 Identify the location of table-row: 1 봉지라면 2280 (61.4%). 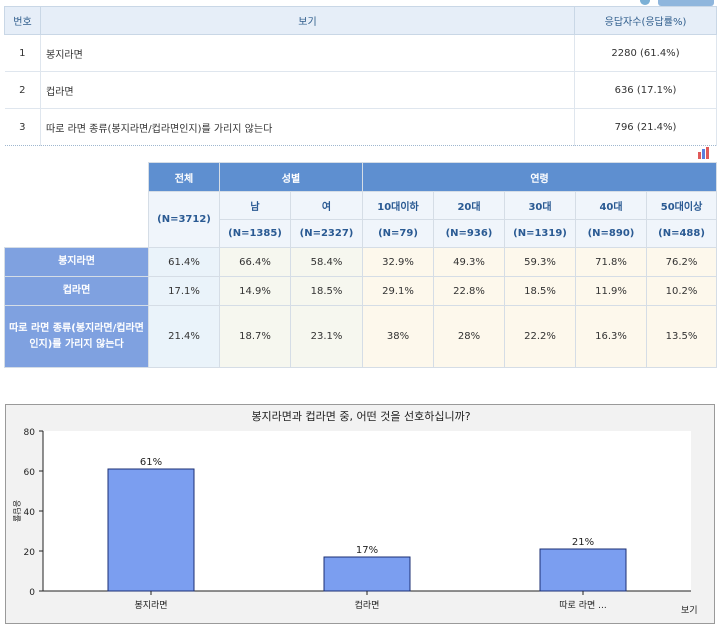
(360, 53).